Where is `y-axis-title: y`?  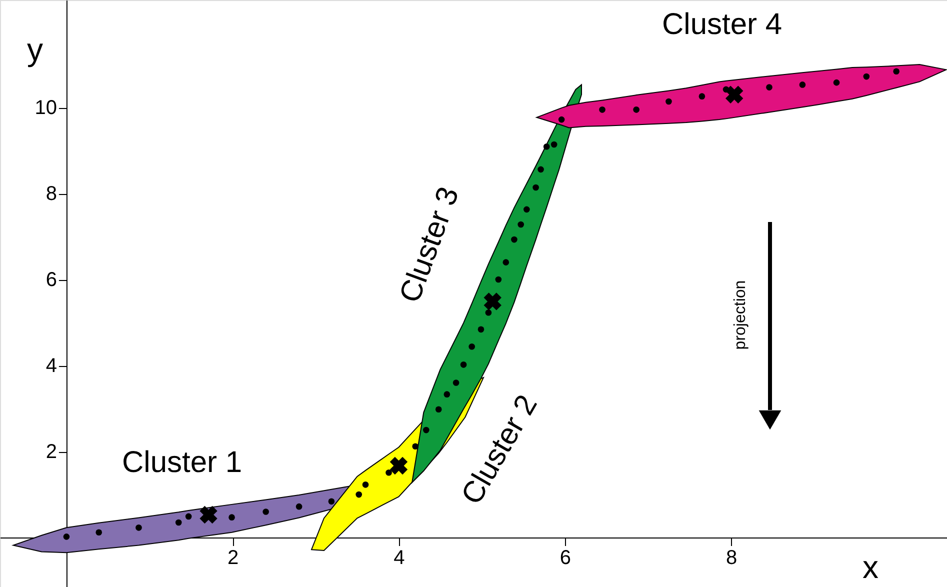 y-axis-title: y is located at coordinates (34, 50).